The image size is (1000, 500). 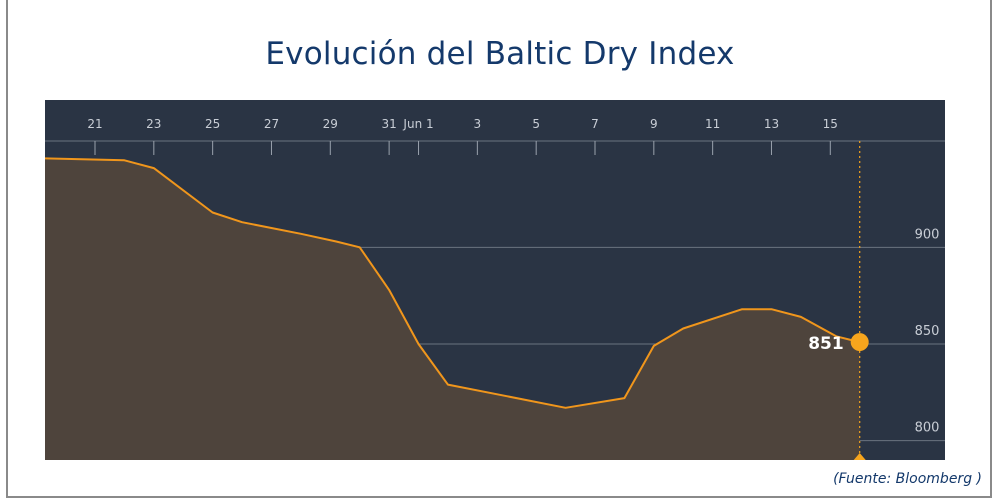 What do you see at coordinates (536, 124) in the screenshot?
I see `x-tick-label: 5` at bounding box center [536, 124].